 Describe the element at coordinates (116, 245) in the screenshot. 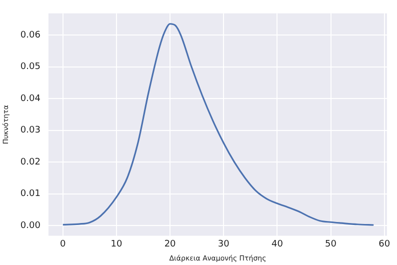

I see `x-tick-label: 10` at that location.